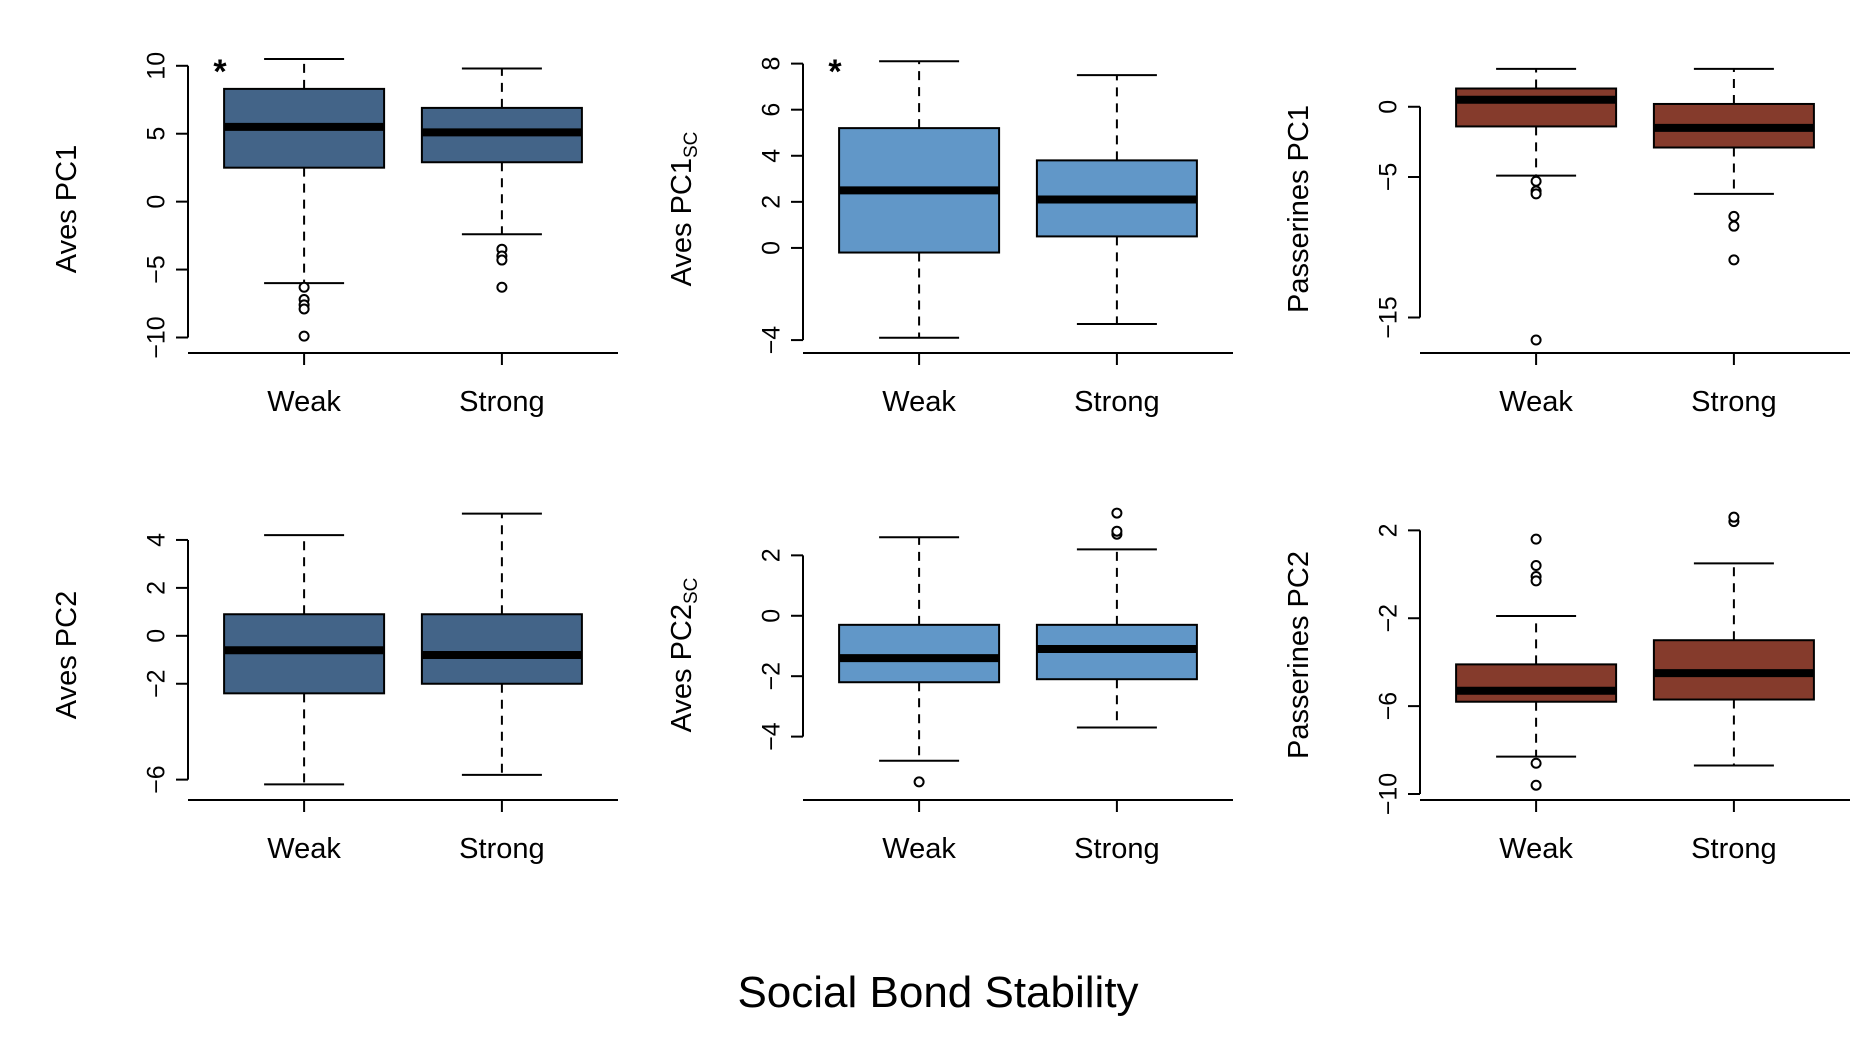  I want to click on y-tick-label: 10, so click(157, 66).